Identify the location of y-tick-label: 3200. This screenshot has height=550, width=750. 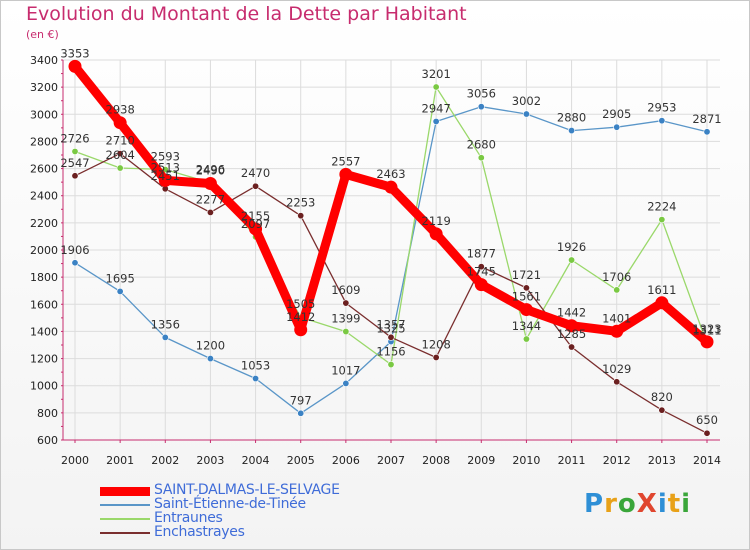
(44, 87).